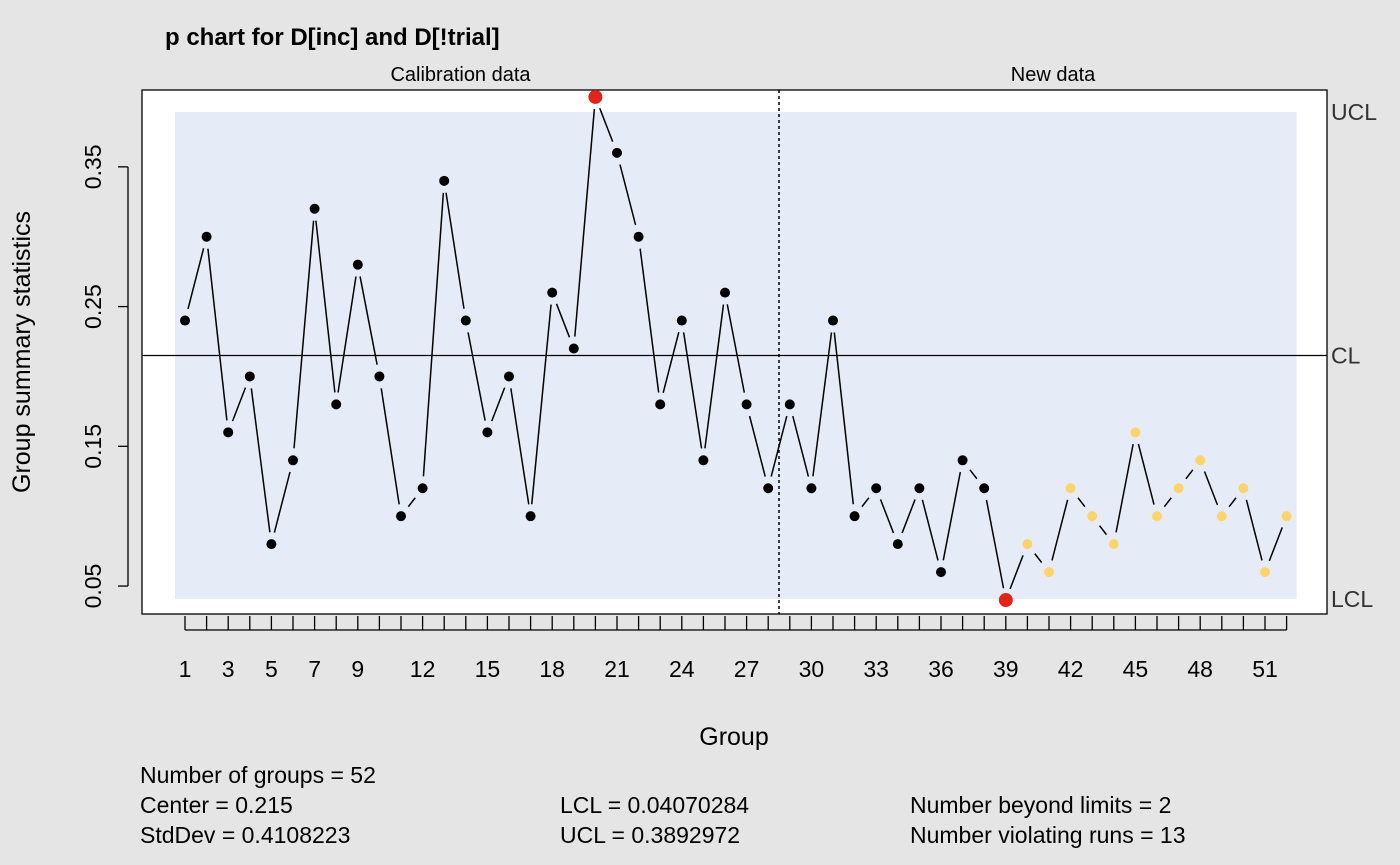 Image resolution: width=1400 pixels, height=865 pixels. What do you see at coordinates (1041, 805) in the screenshot?
I see `stat-beyond-limits: Number beyond limits = 2` at bounding box center [1041, 805].